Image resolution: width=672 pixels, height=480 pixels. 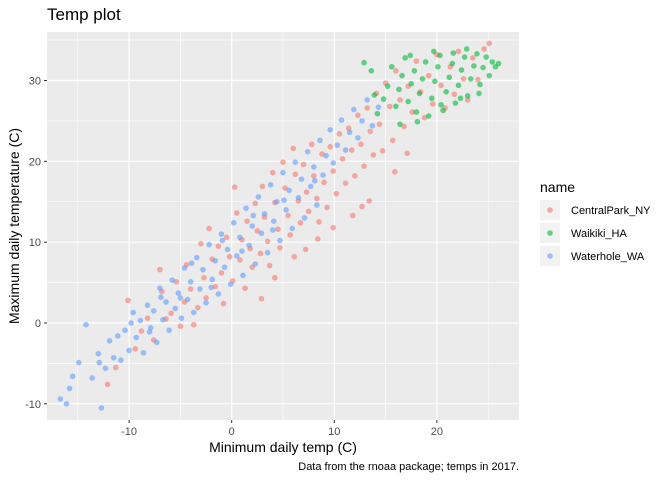 What do you see at coordinates (437, 432) in the screenshot?
I see `x-tick-label: 20` at bounding box center [437, 432].